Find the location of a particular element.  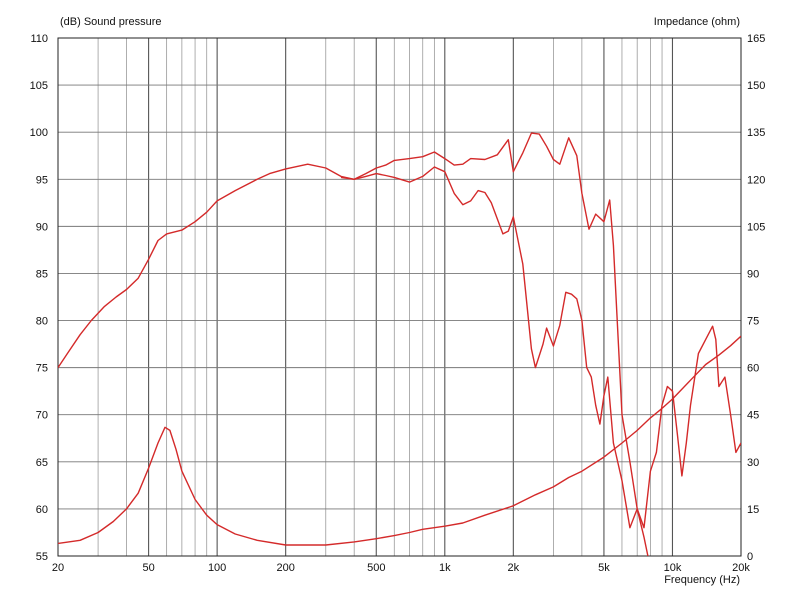

y-right-tick-label: 90 is located at coordinates (753, 274).